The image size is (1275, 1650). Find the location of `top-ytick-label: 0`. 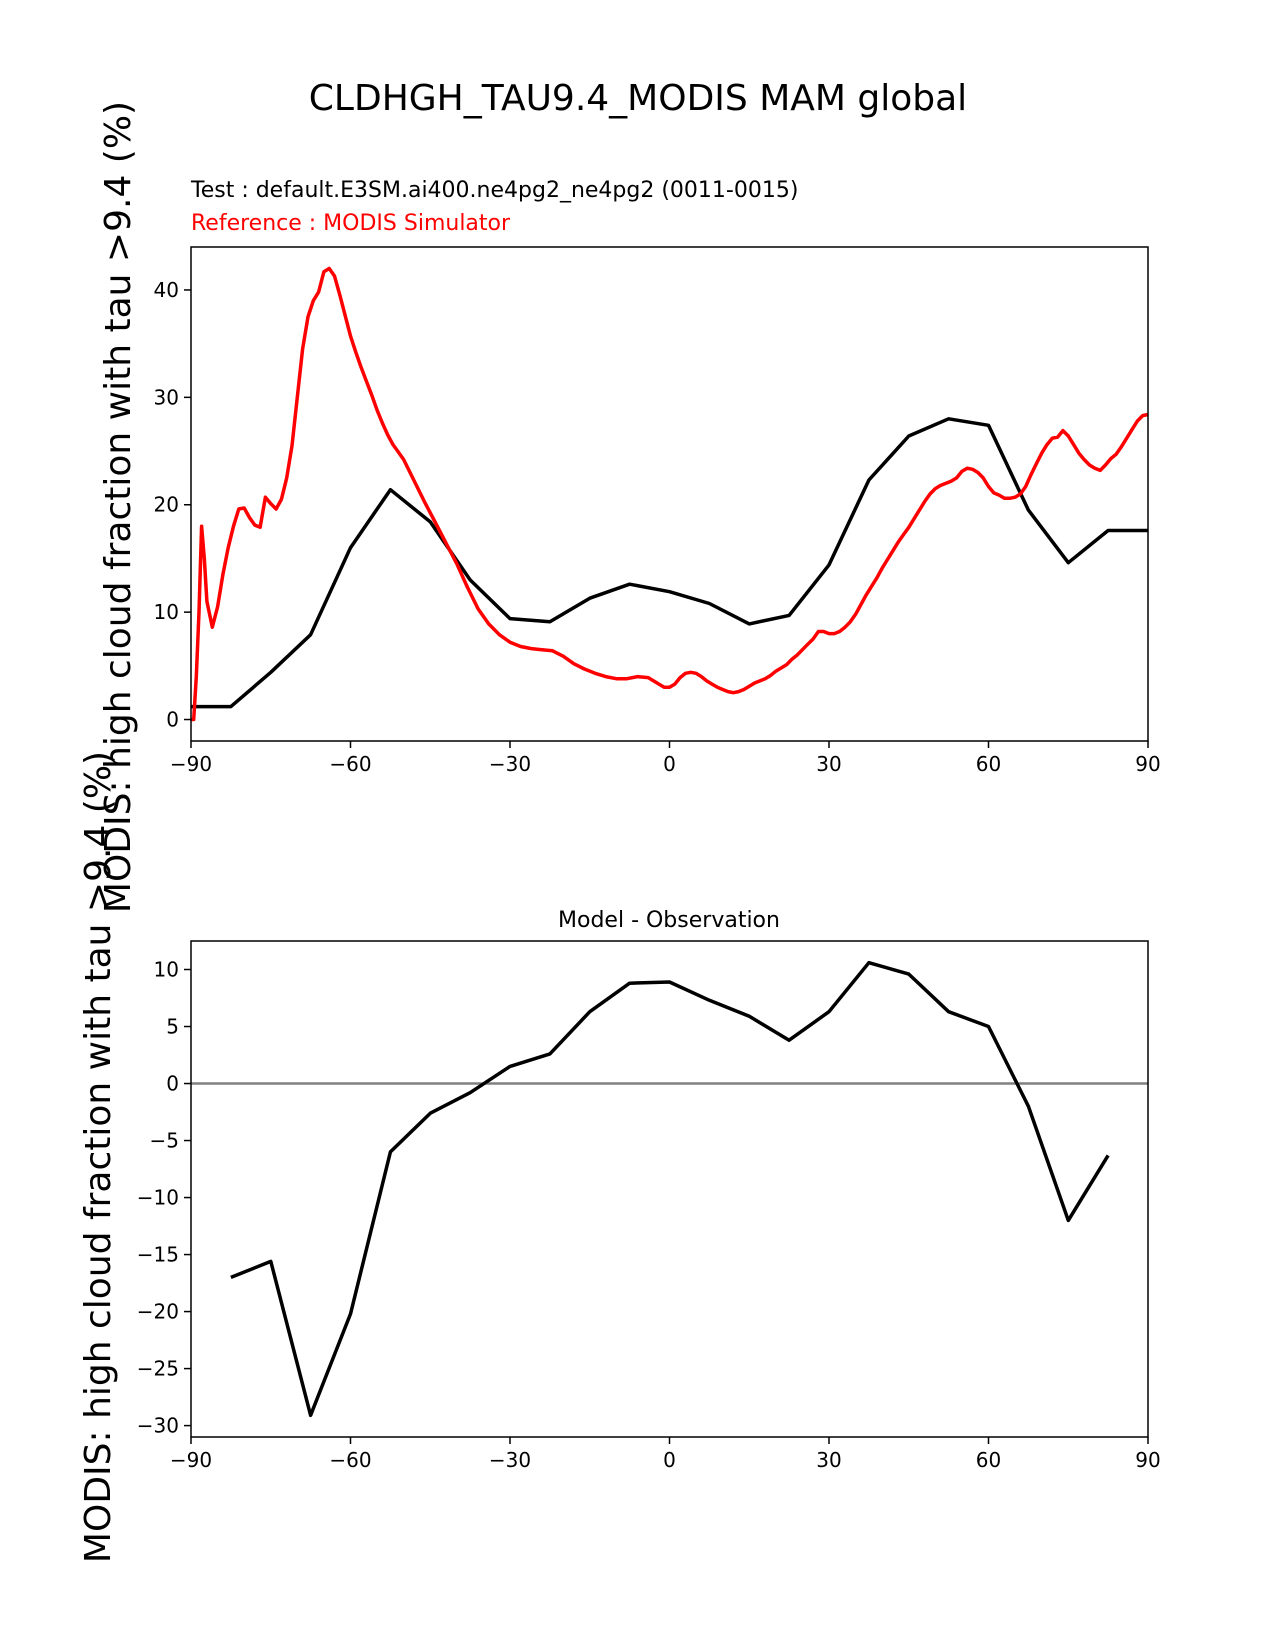

top-ytick-label: 0 is located at coordinates (172, 720).